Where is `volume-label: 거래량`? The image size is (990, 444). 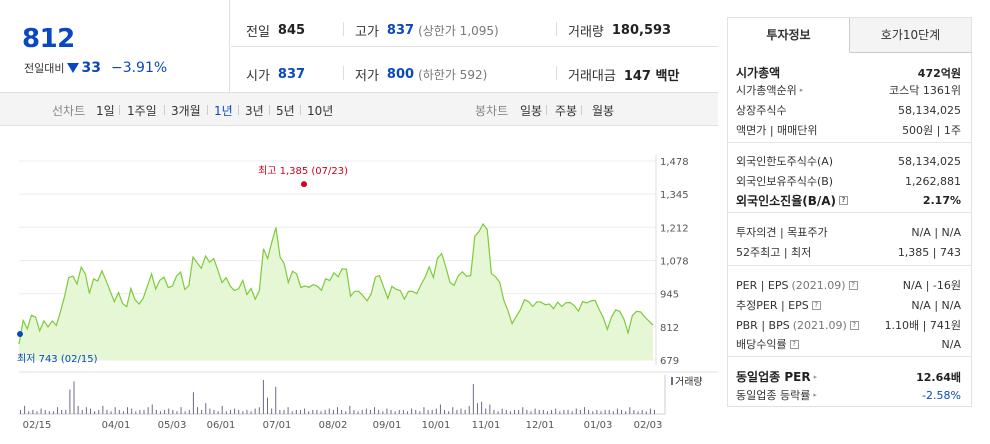 volume-label: 거래량 is located at coordinates (586, 32).